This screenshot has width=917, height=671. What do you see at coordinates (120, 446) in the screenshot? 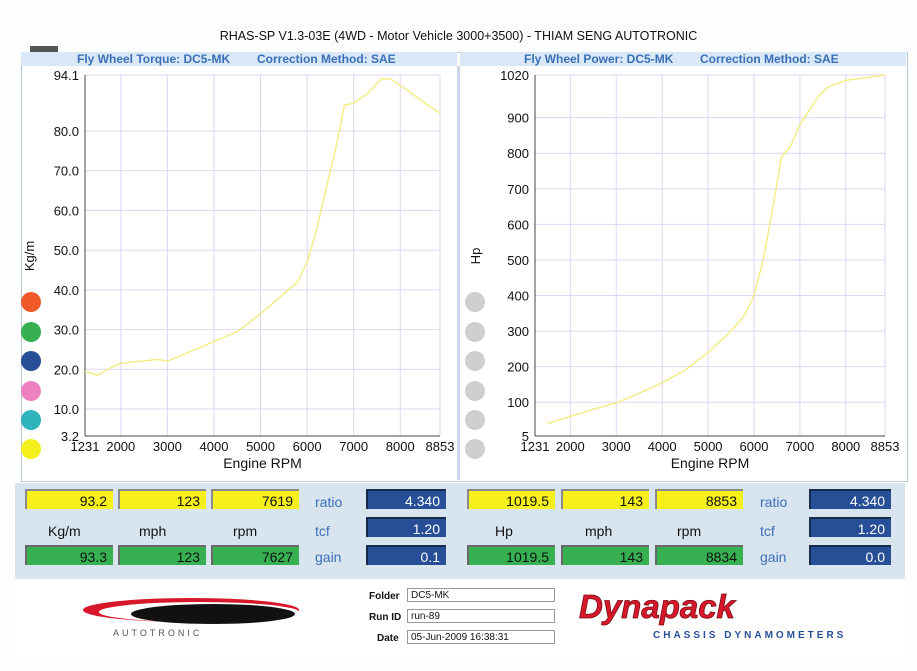
I see `x-tick-label: 2000` at bounding box center [120, 446].